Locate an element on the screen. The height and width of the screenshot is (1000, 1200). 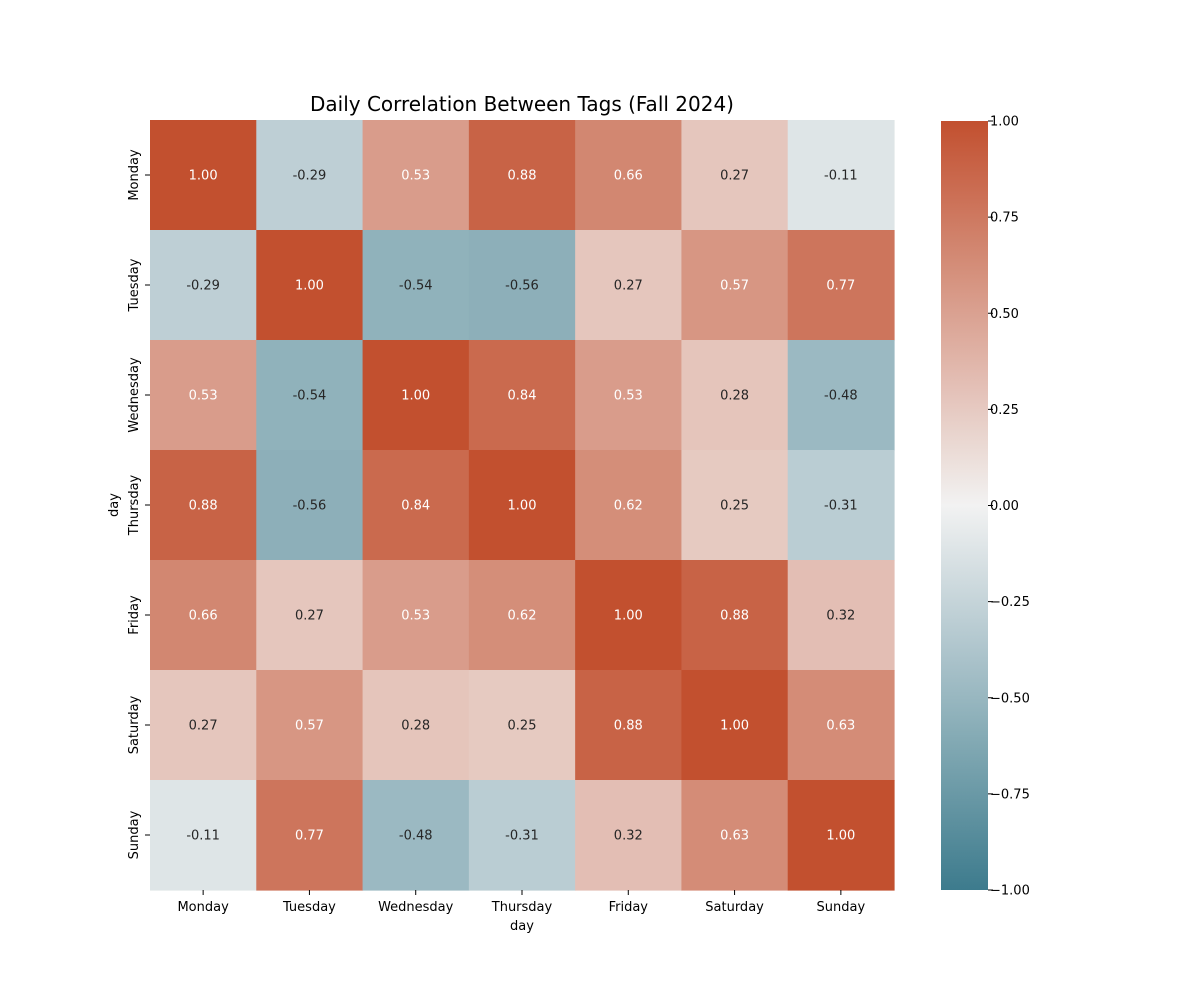
y-axis-label: day is located at coordinates (114, 505).